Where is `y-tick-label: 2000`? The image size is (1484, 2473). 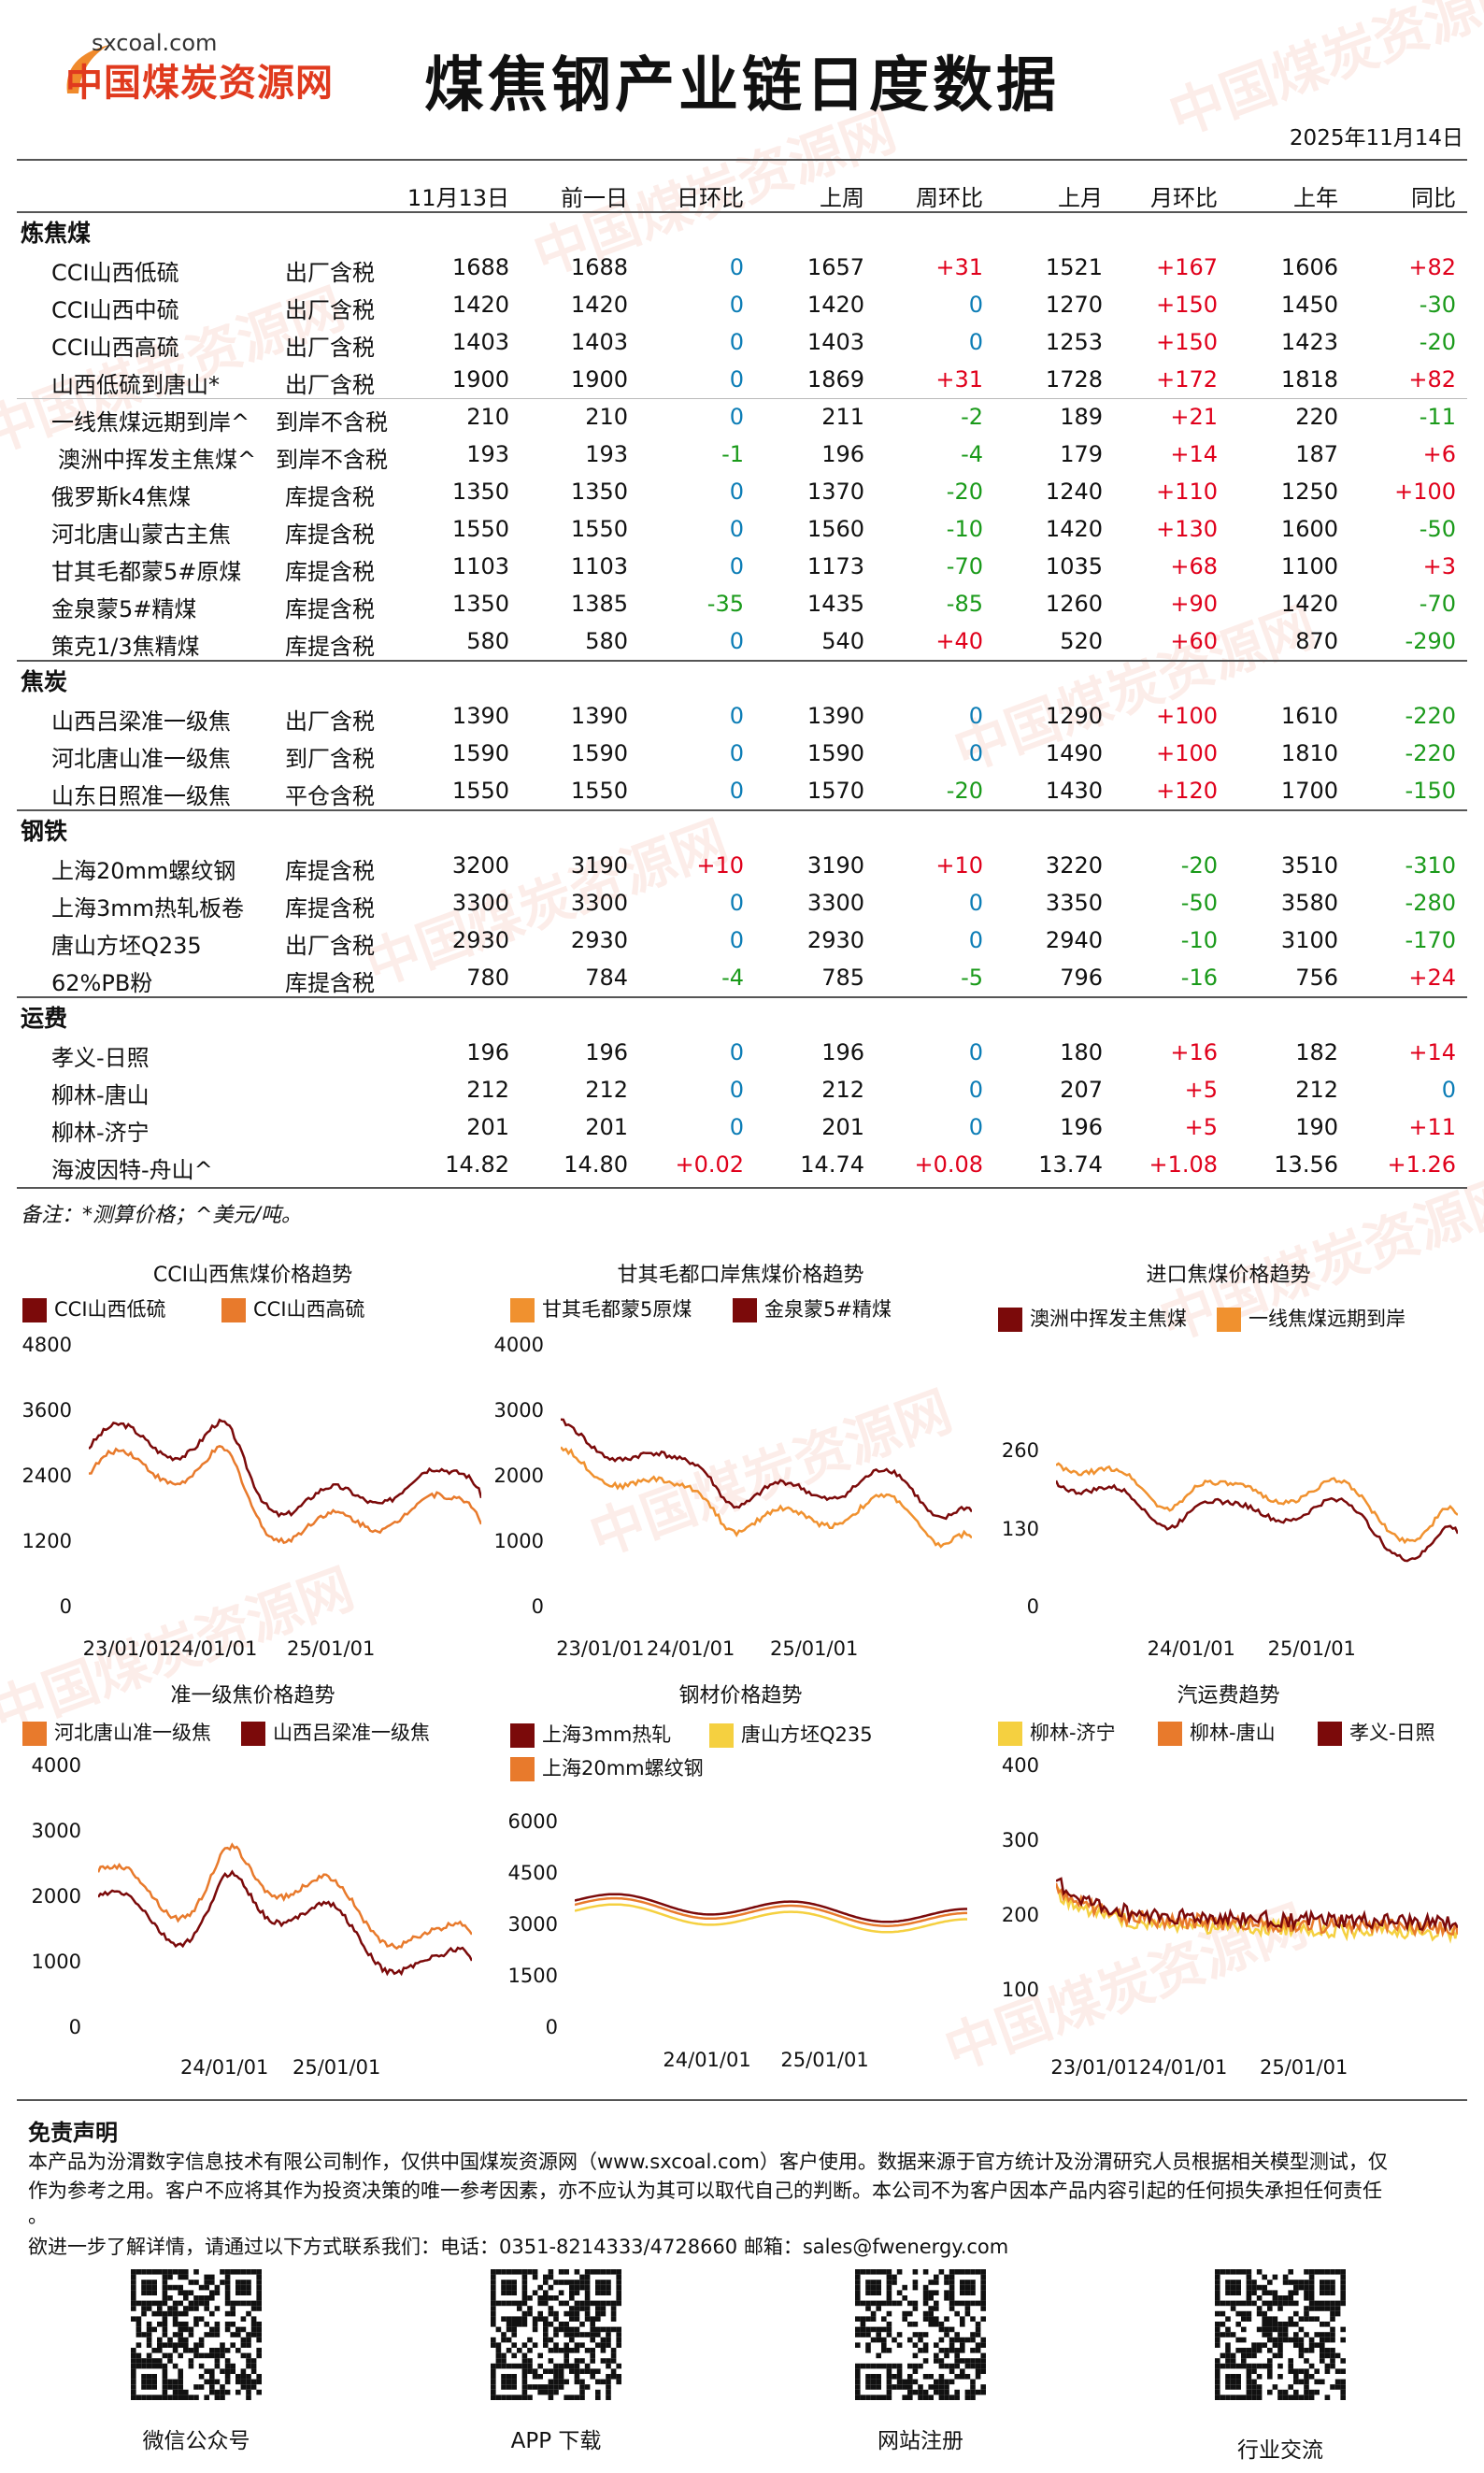 y-tick-label: 2000 is located at coordinates (56, 1896).